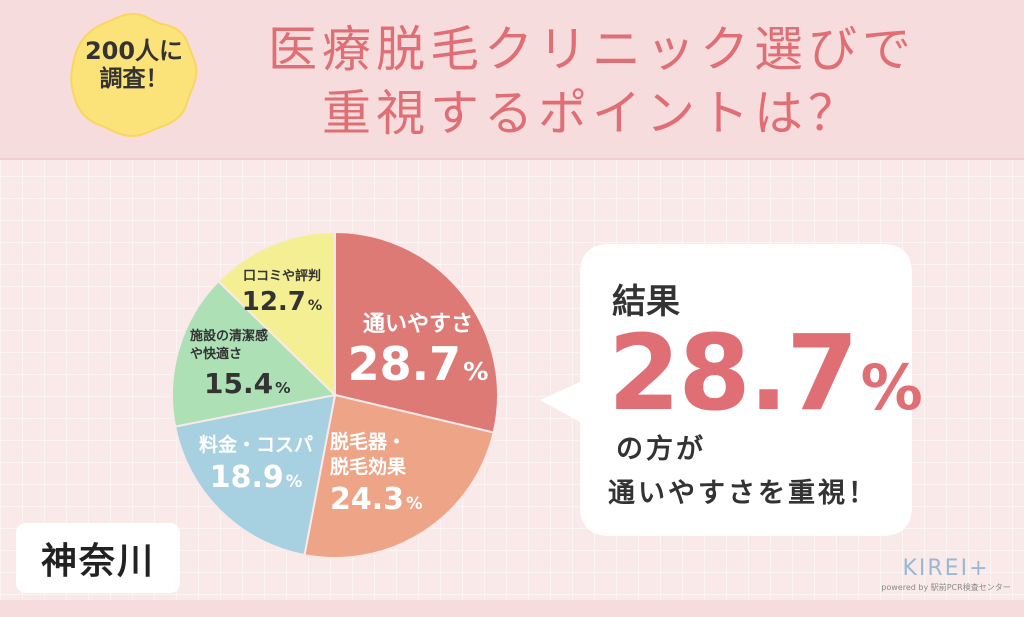  I want to click on callout-value: 28.7%, so click(765, 380).